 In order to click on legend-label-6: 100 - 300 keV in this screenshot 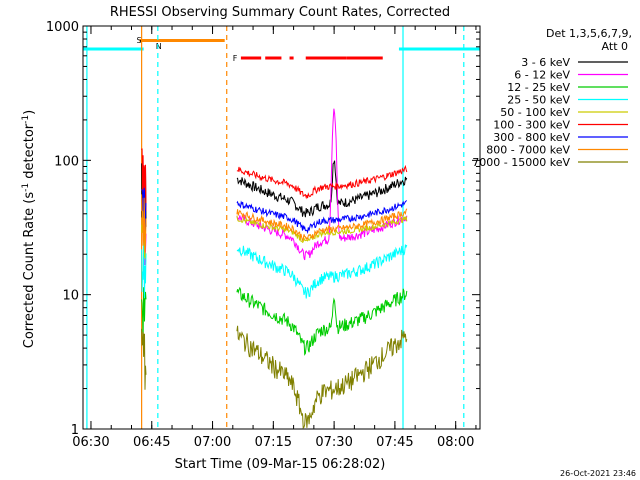, I will do `click(531, 125)`.